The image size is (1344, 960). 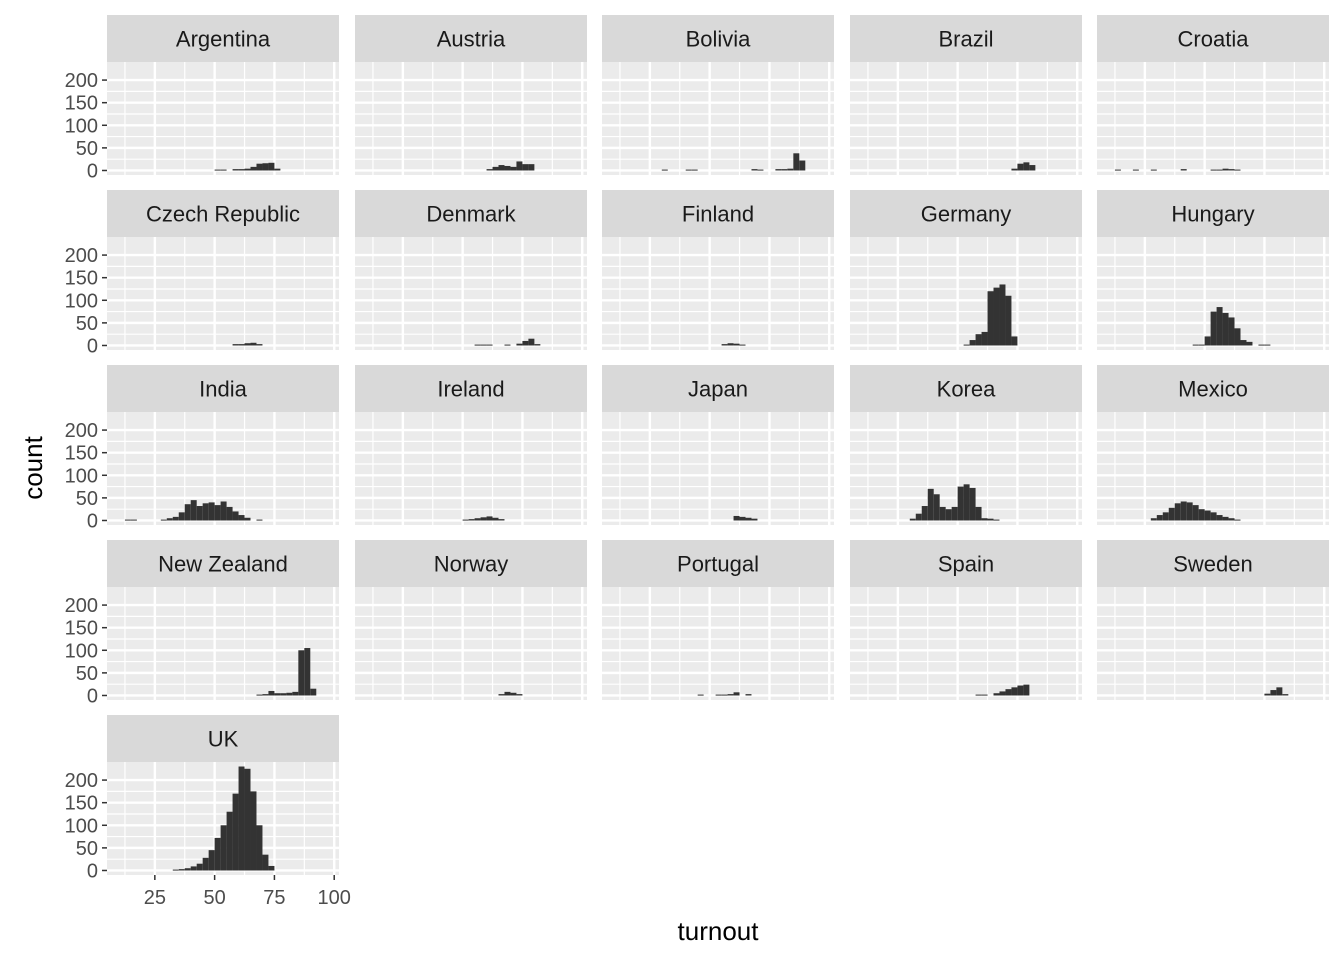 What do you see at coordinates (471, 564) in the screenshot?
I see `facet-strip-label: Norway` at bounding box center [471, 564].